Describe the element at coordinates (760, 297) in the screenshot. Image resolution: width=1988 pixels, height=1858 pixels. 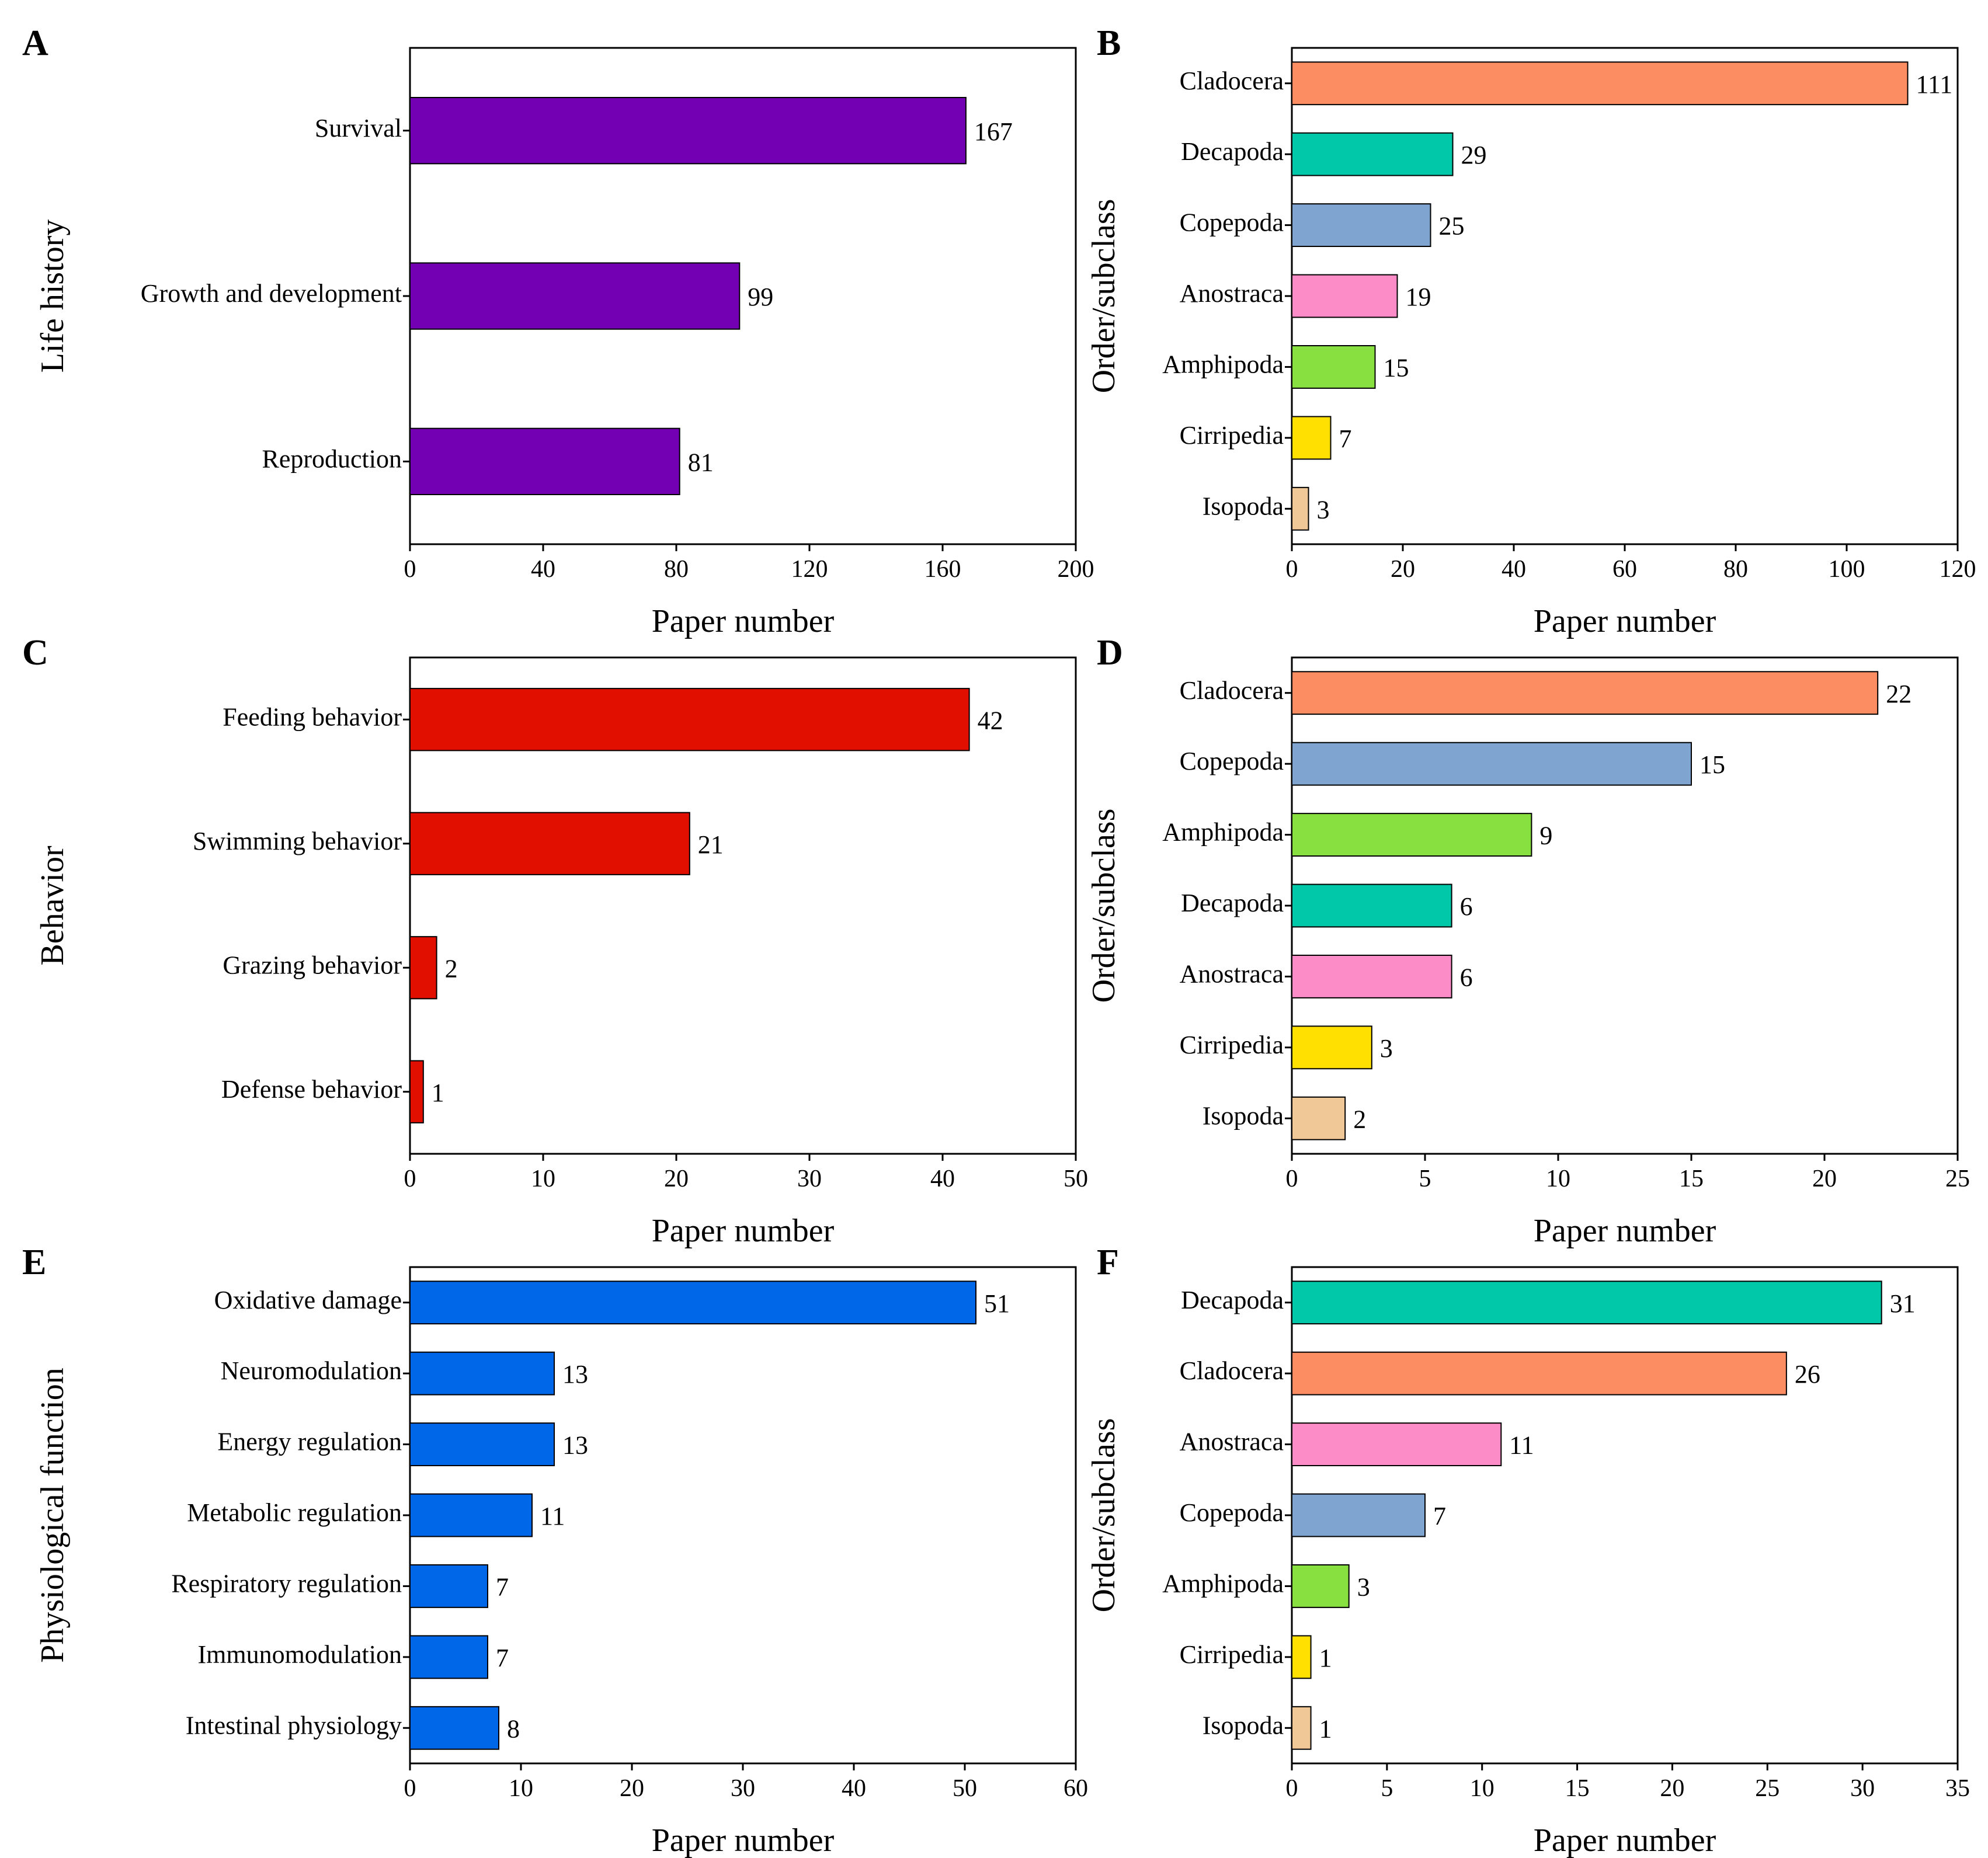
I see `value-label: 99` at that location.